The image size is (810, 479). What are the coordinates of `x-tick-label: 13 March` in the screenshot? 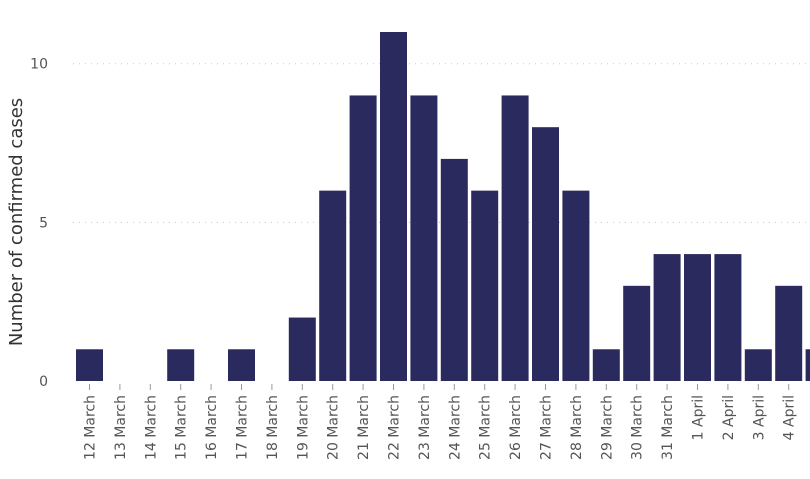 It's located at (121, 427).